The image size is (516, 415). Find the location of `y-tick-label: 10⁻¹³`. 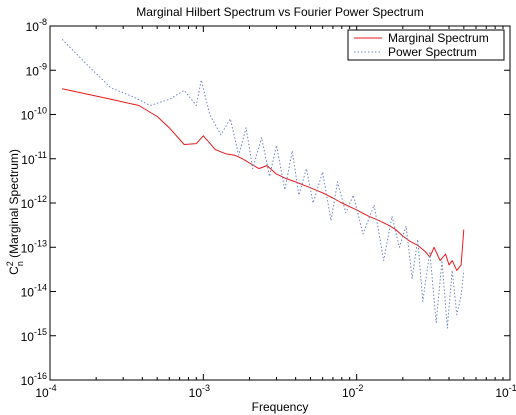

y-tick-label: 10⁻¹³ is located at coordinates (34, 246).